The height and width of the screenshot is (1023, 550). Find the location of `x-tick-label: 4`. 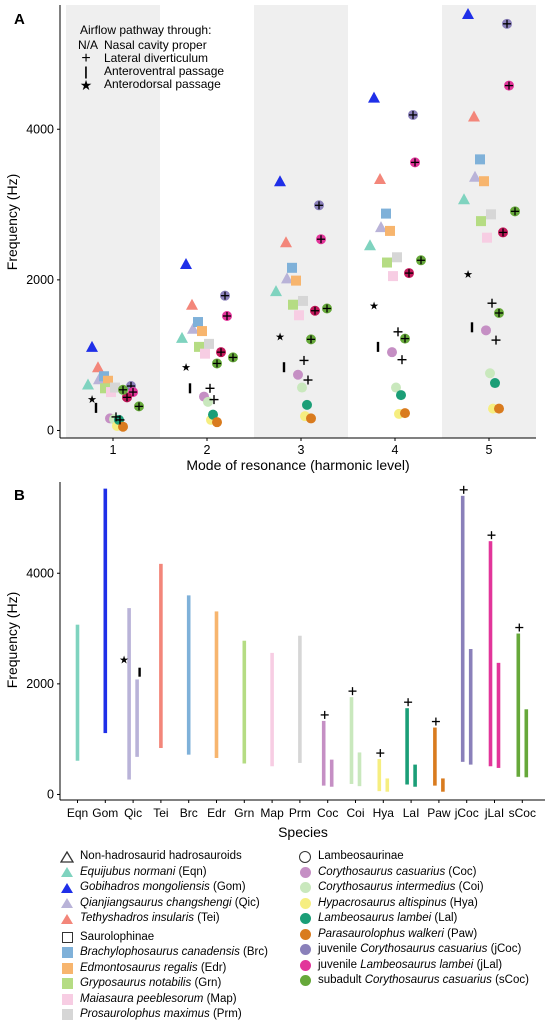

x-tick-label: 4 is located at coordinates (395, 450).